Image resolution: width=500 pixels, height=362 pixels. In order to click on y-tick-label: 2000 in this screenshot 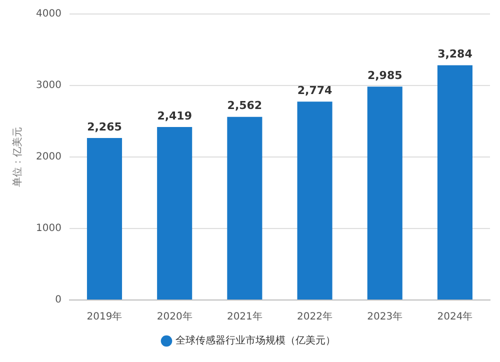, I will do `click(49, 157)`.